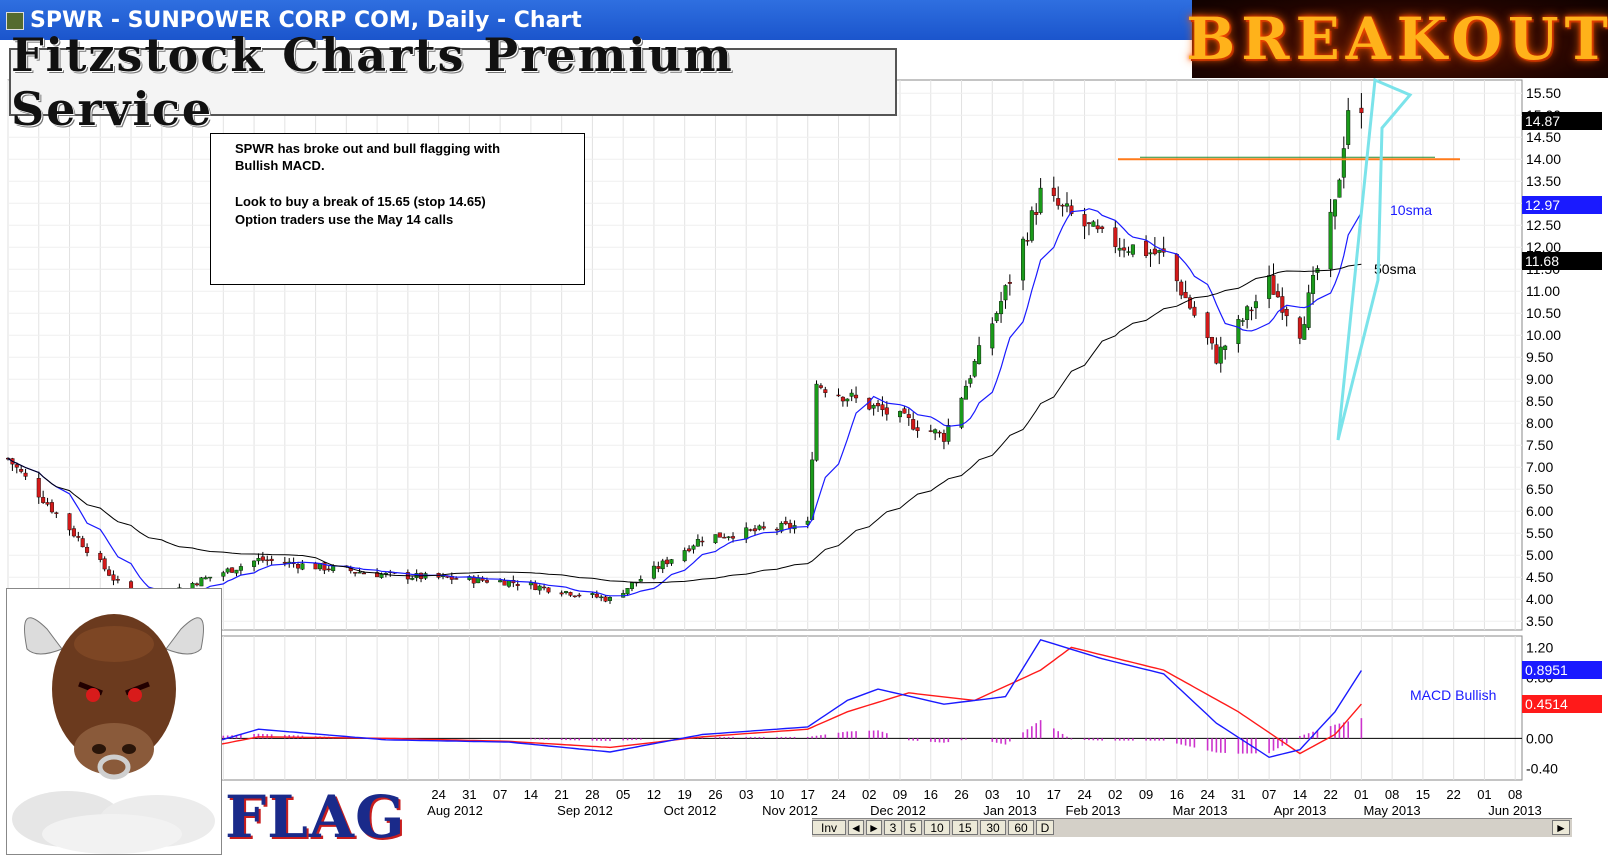 This screenshot has height=858, width=1608. Describe the element at coordinates (306, 20) in the screenshot. I see `window-title: SPWR - SUNPOWER CORP COM, Daily - Chart` at that location.